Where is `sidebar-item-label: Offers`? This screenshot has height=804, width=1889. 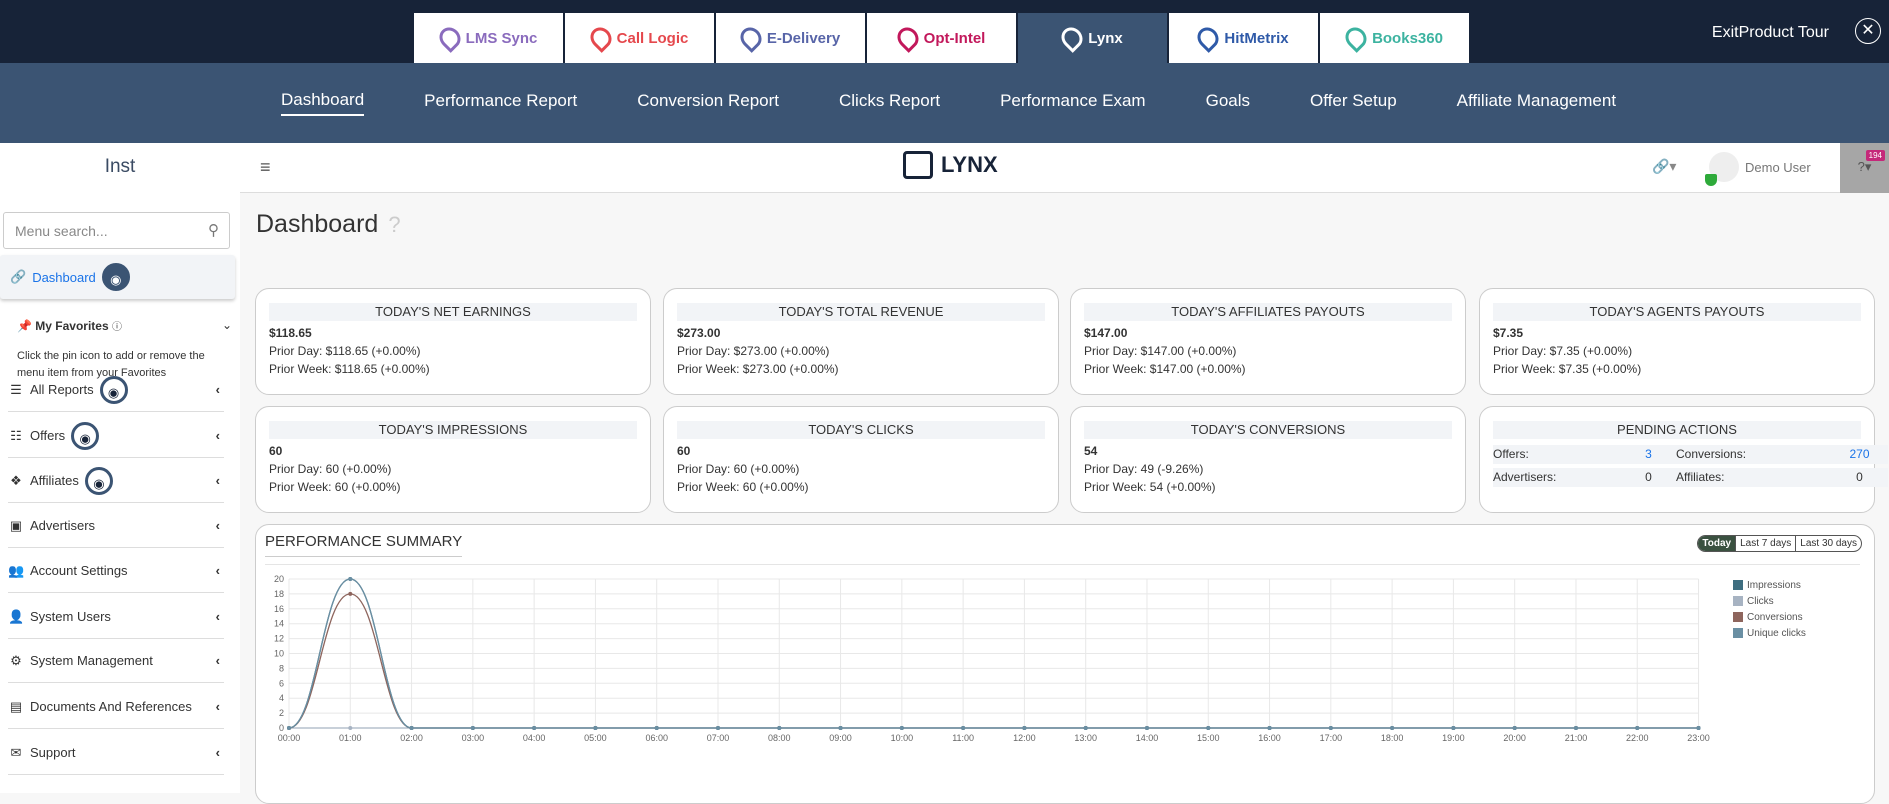
sidebar-item-label: Offers is located at coordinates (48, 435).